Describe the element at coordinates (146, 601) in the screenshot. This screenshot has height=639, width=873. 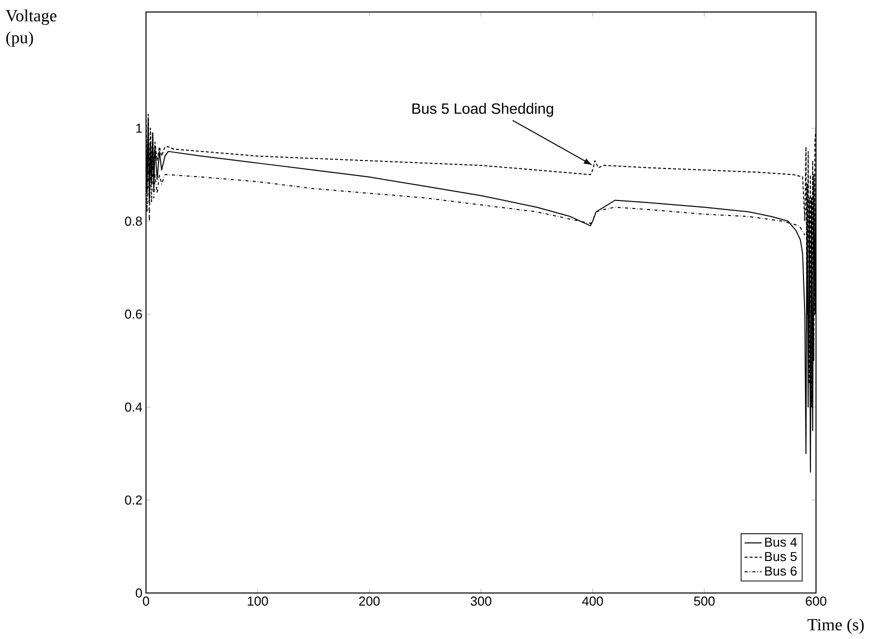
I see `x-tick-label: 0` at that location.